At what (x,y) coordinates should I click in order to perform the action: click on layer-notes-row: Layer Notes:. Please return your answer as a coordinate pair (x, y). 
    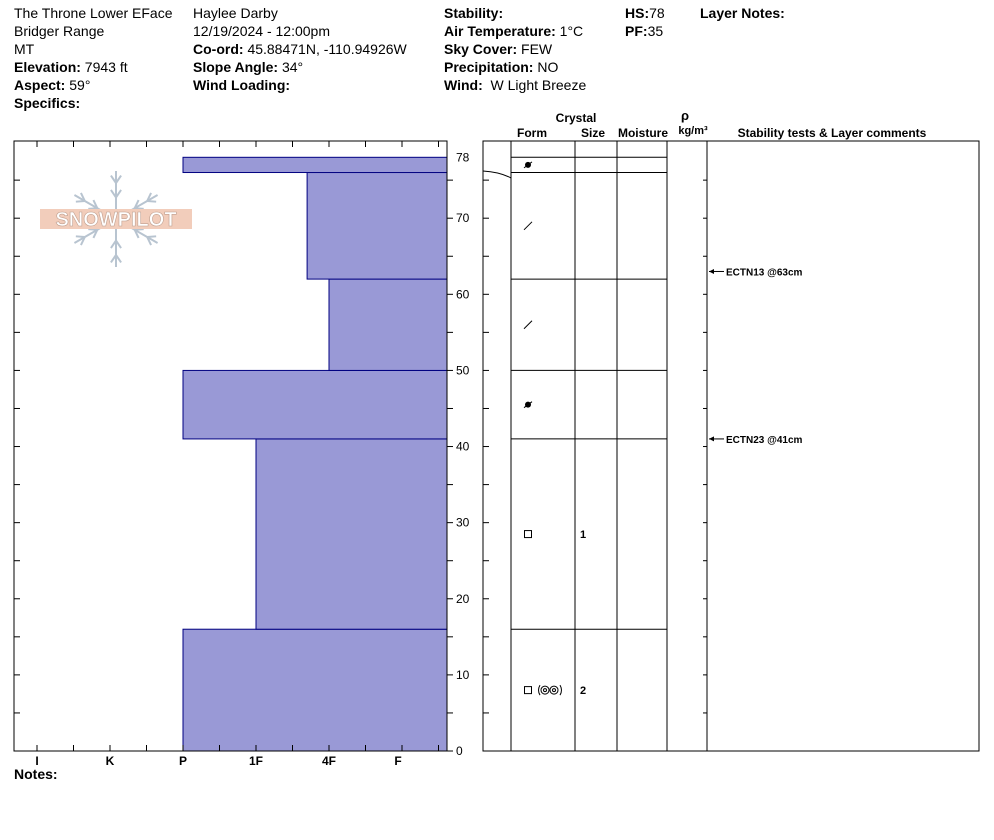
    Looking at the image, I should click on (742, 13).